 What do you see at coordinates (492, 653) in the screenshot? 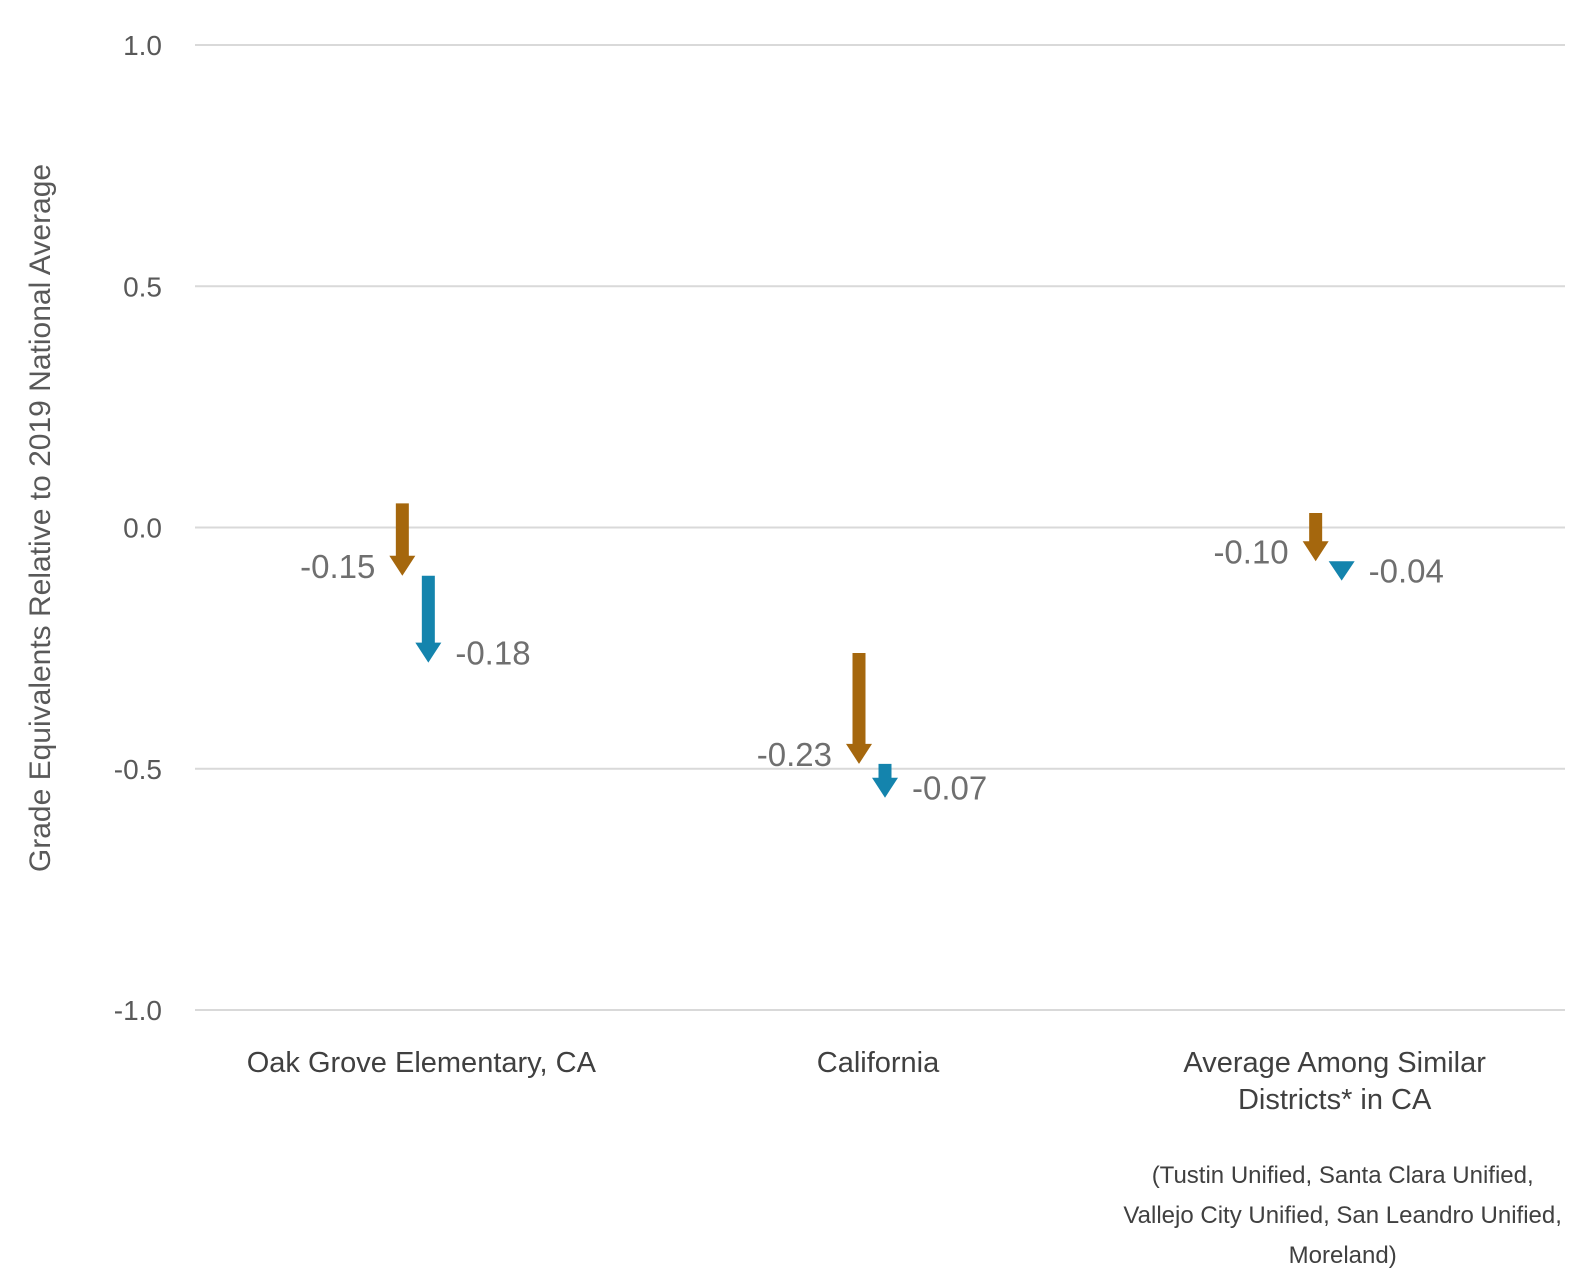
I see `change-label: -0.18` at bounding box center [492, 653].